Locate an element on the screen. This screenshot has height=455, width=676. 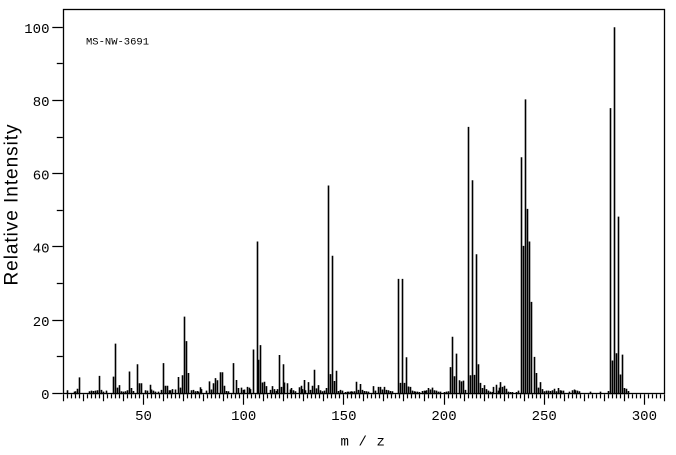
svg-text: Relative Intensity is located at coordinates (12, 205).